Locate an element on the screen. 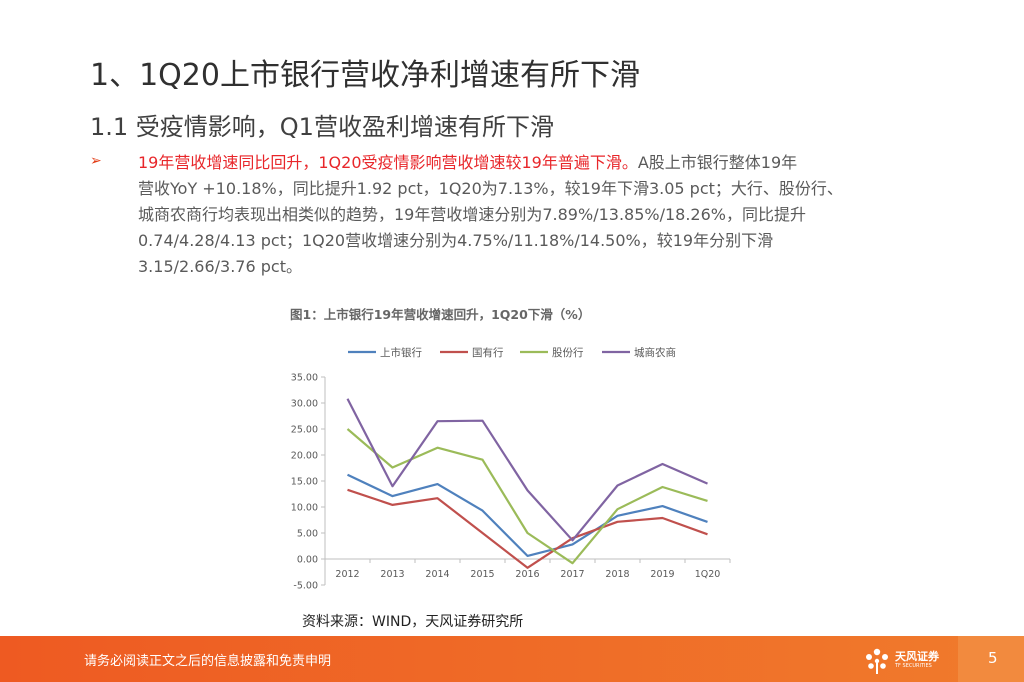 This screenshot has width=1024, height=682. bullet-line-5: 3.15/2.66/3.76 pct。 is located at coordinates (220, 266).